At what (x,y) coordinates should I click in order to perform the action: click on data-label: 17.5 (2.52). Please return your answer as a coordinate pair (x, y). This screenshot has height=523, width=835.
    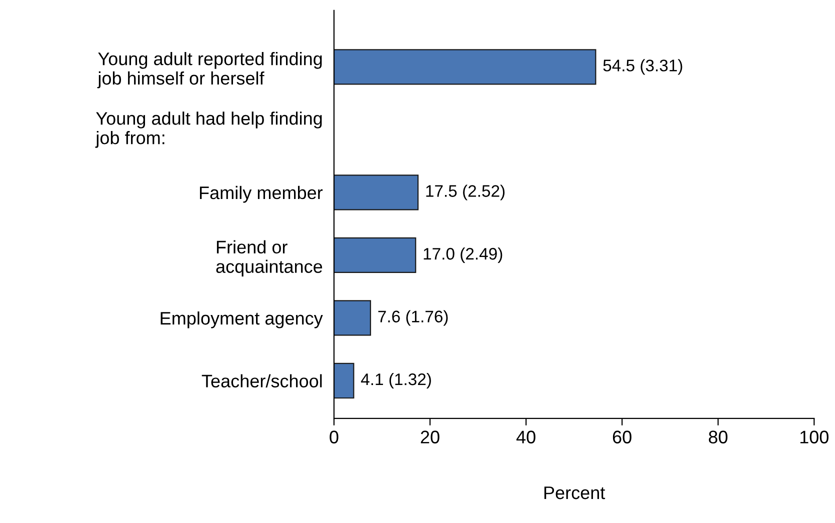
    Looking at the image, I should click on (465, 192).